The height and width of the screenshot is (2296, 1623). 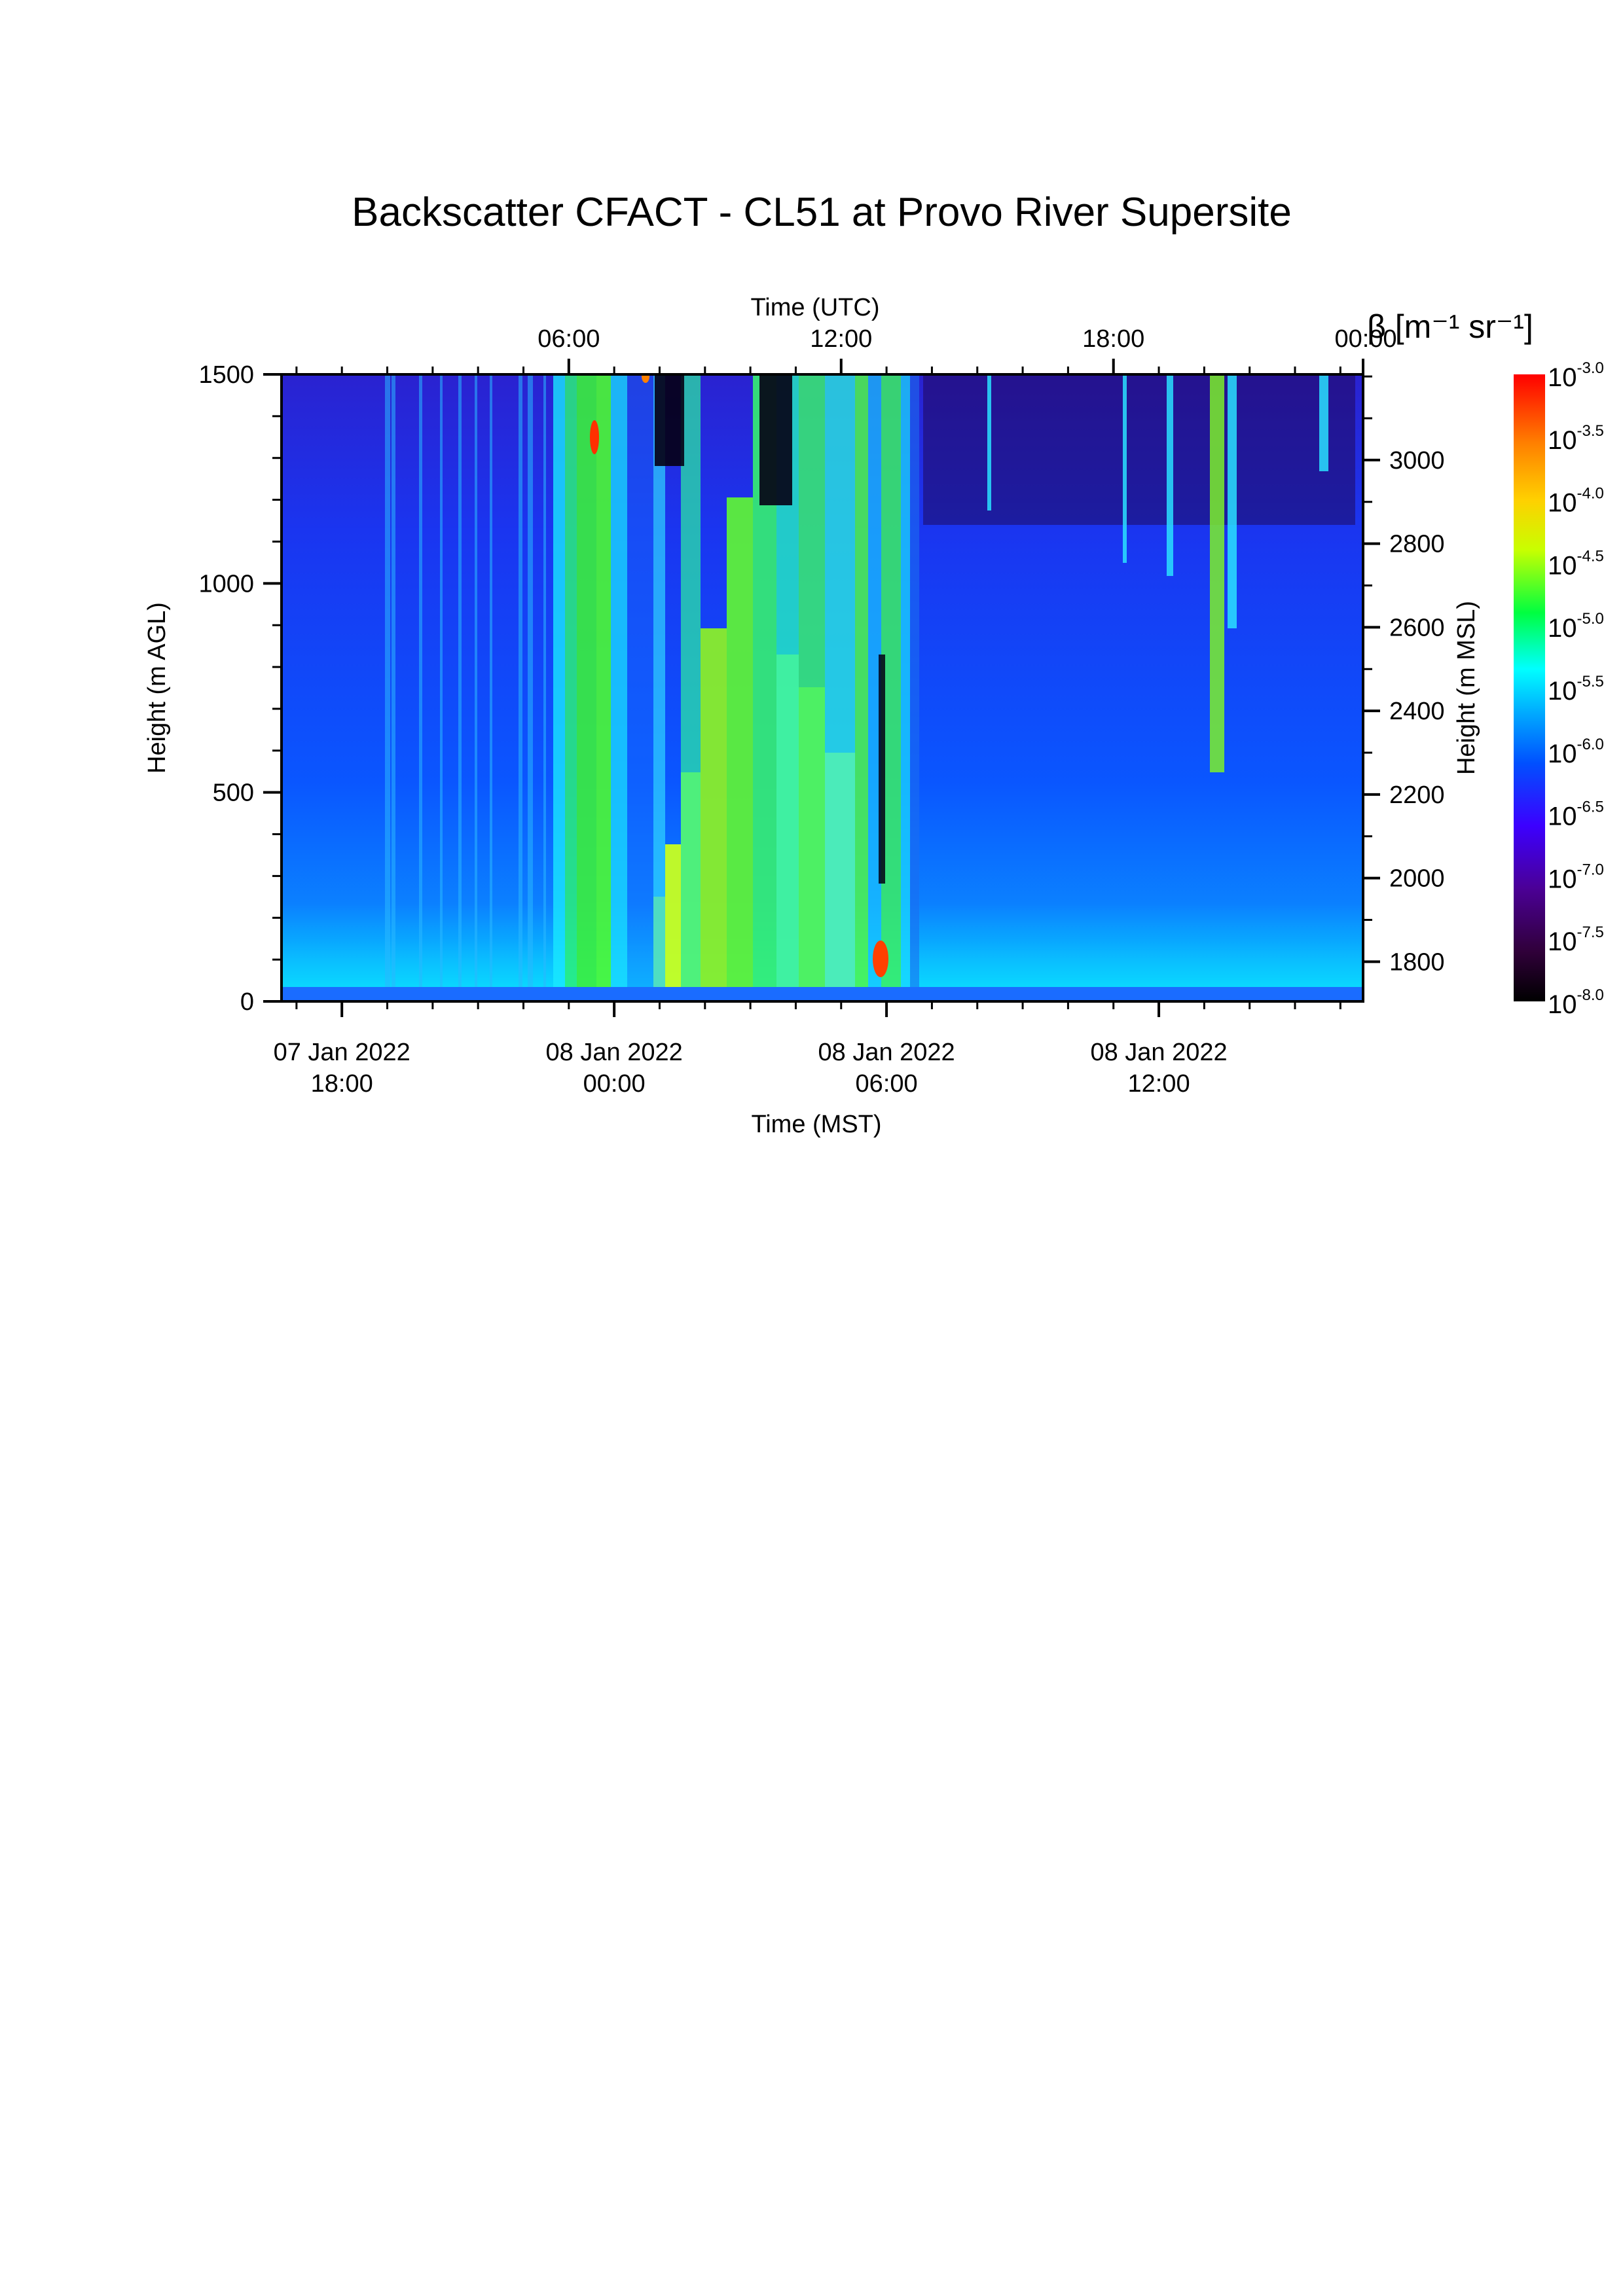 I want to click on x-top-tick-label: 18:00, so click(x=1113, y=339).